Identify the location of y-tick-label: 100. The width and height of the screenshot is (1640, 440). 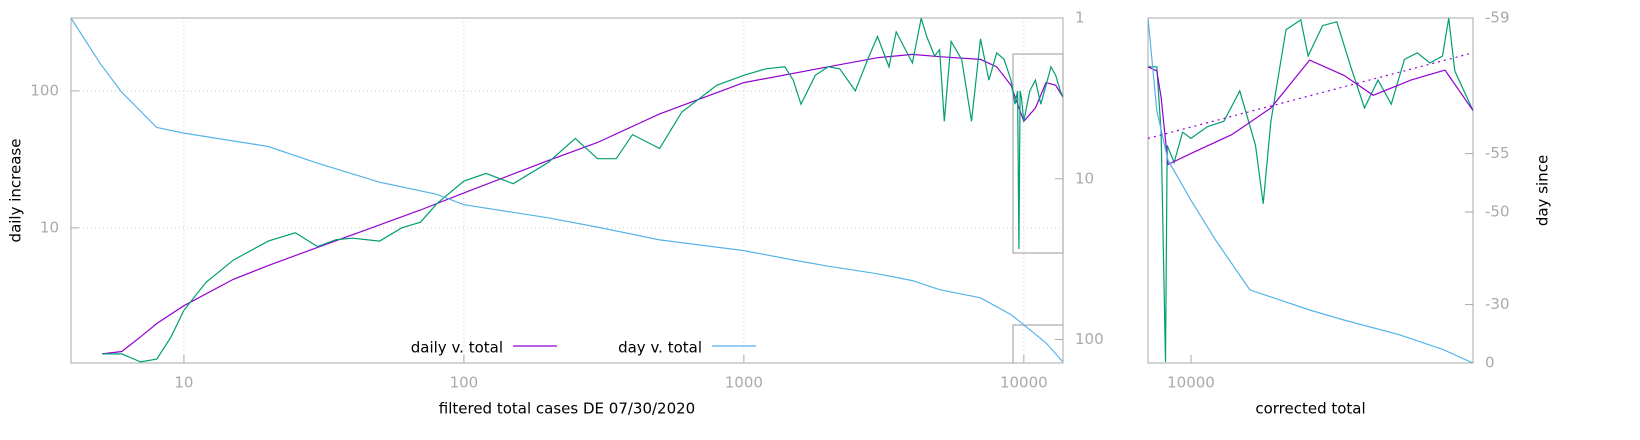
(44, 90).